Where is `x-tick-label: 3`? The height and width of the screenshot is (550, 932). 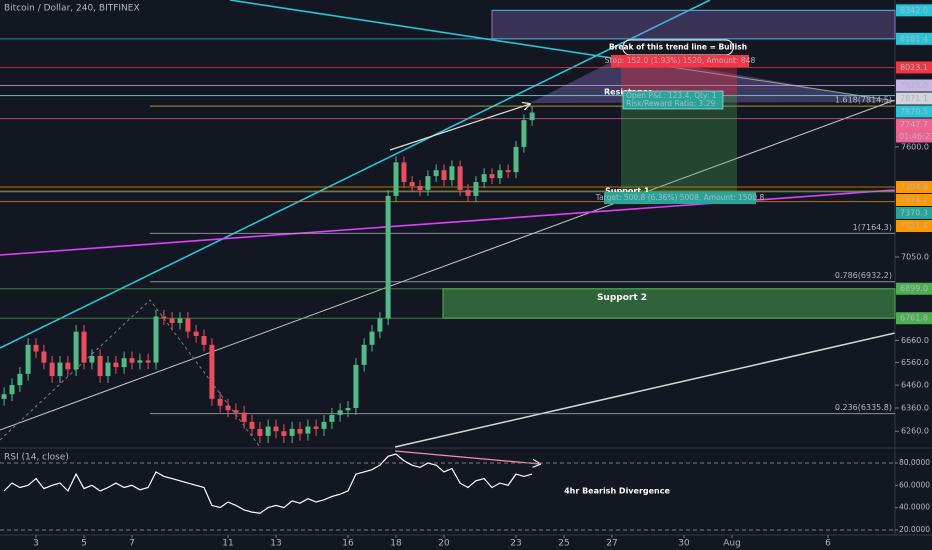
x-tick-label: 3 is located at coordinates (36, 544).